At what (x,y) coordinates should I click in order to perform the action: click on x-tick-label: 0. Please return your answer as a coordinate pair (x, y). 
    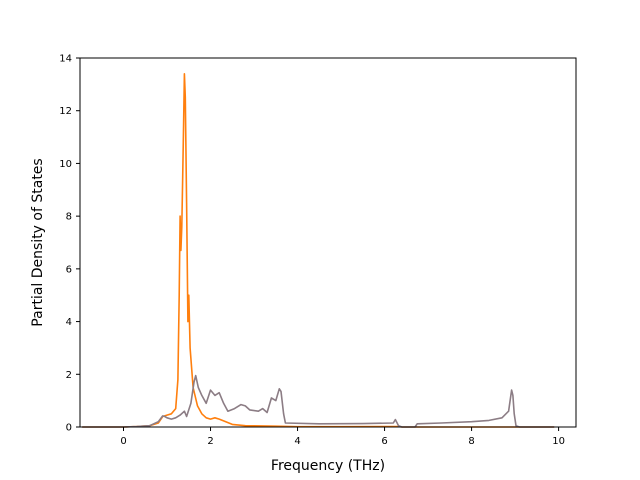
    Looking at the image, I should click on (123, 441).